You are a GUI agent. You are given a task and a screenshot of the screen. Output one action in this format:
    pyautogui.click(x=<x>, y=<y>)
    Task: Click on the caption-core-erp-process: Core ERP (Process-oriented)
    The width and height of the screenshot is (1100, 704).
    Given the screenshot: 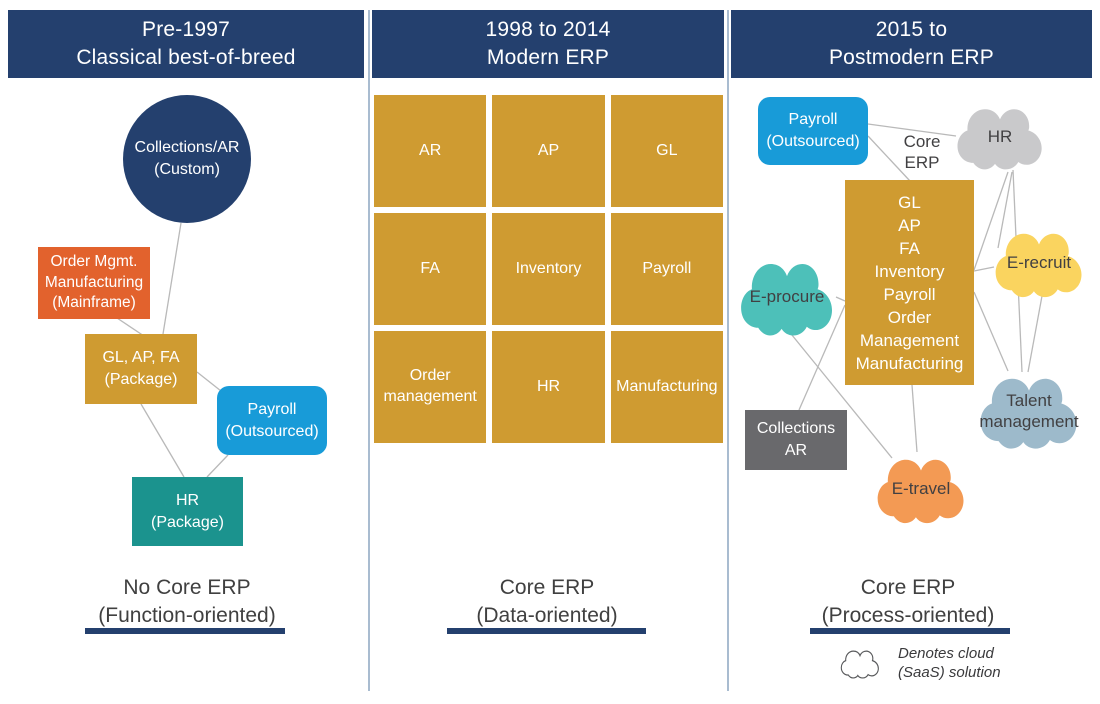 What is the action you would take?
    pyautogui.click(x=908, y=602)
    